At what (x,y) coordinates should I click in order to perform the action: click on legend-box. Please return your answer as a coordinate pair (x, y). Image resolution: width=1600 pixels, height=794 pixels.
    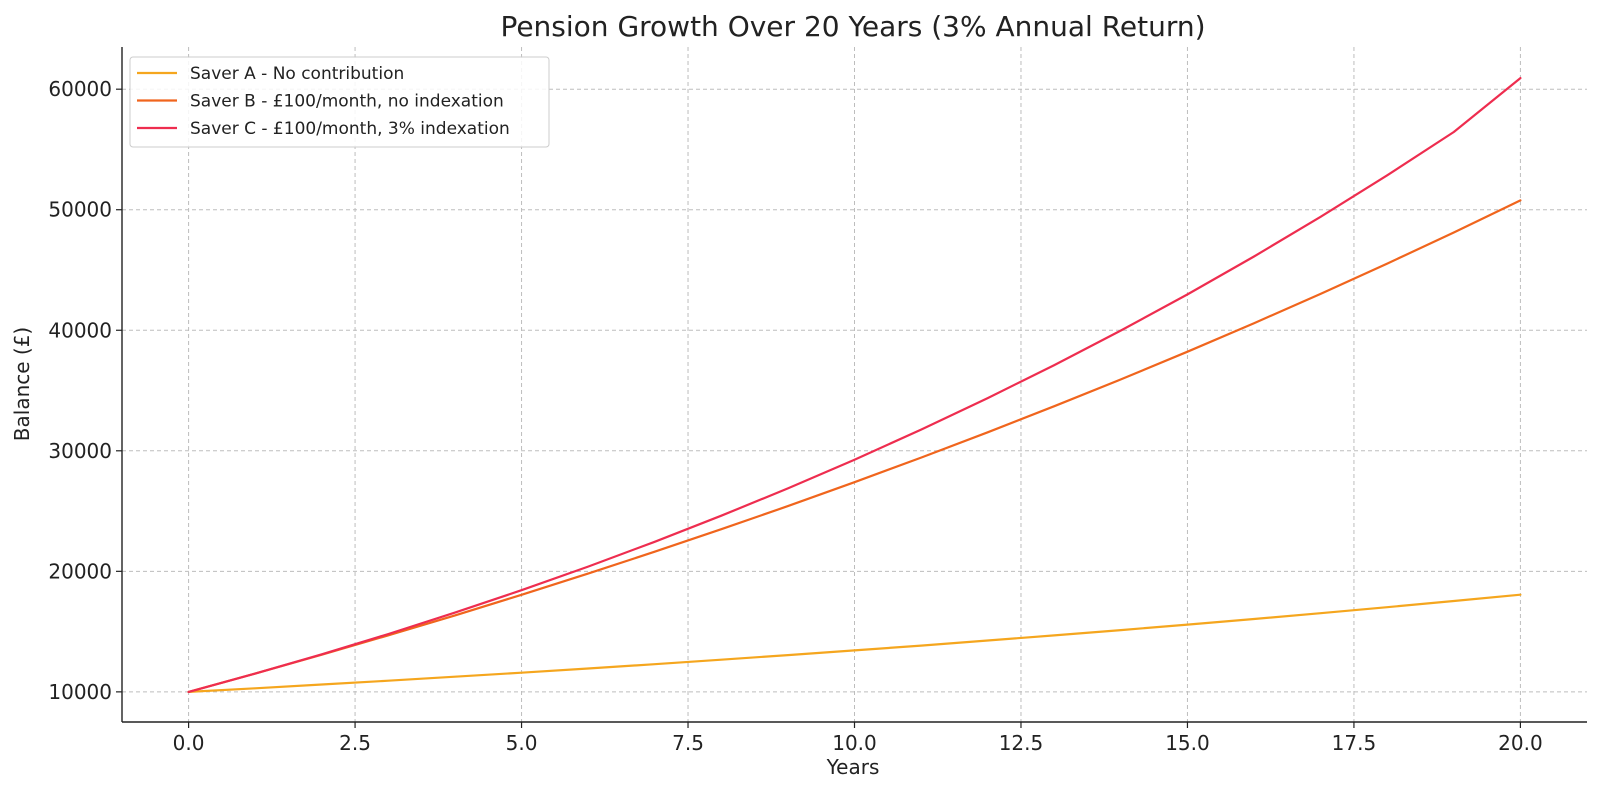
    Looking at the image, I should click on (339, 102).